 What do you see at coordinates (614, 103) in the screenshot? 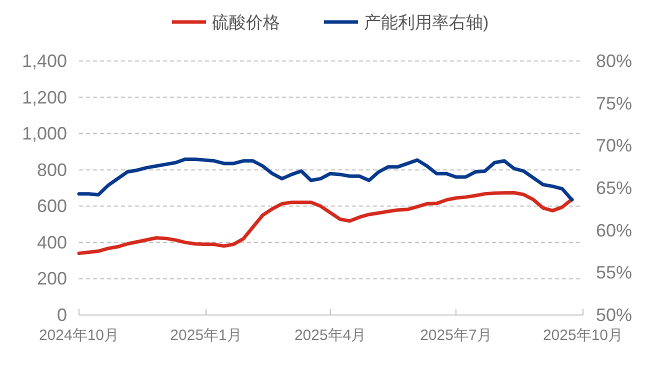
I see `y2-tick-label: 75%` at bounding box center [614, 103].